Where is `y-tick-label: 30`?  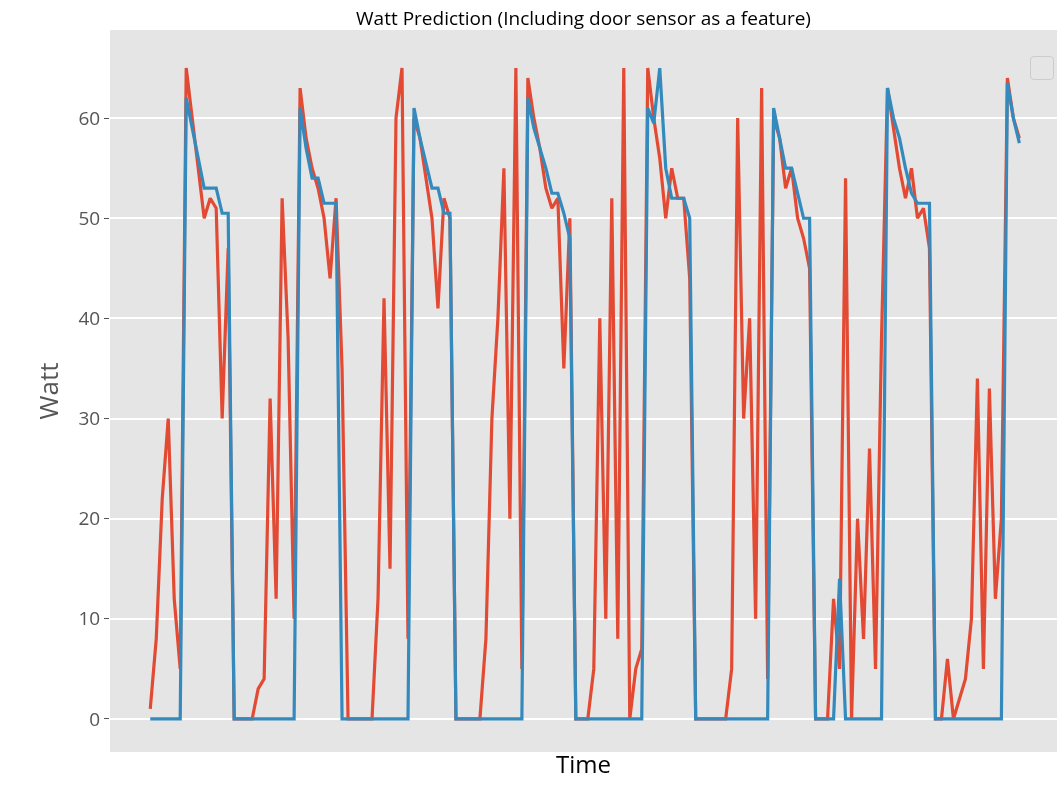 y-tick-label: 30 is located at coordinates (89, 418).